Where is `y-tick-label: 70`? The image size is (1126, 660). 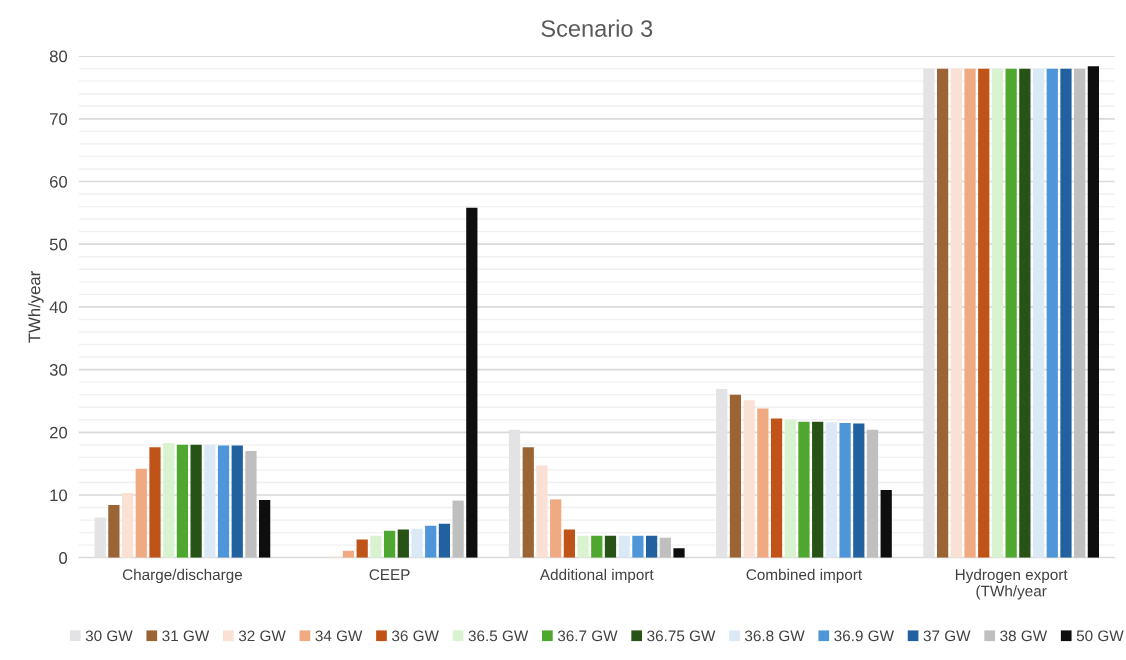
y-tick-label: 70 is located at coordinates (59, 119).